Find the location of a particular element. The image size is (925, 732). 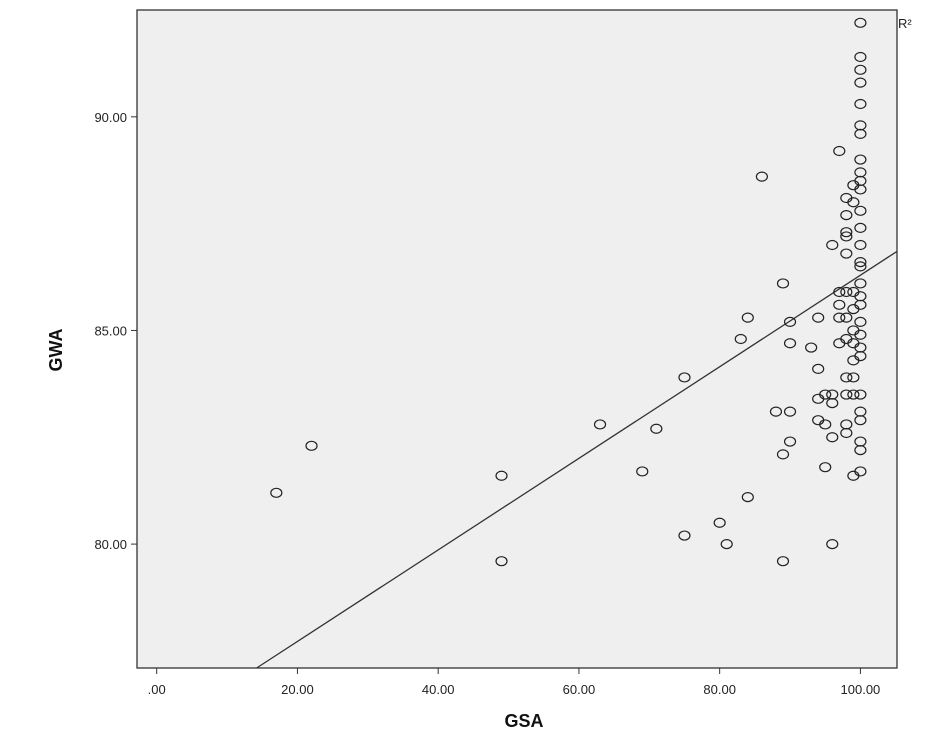

y-tick-label: 80.00 is located at coordinates (110, 544).